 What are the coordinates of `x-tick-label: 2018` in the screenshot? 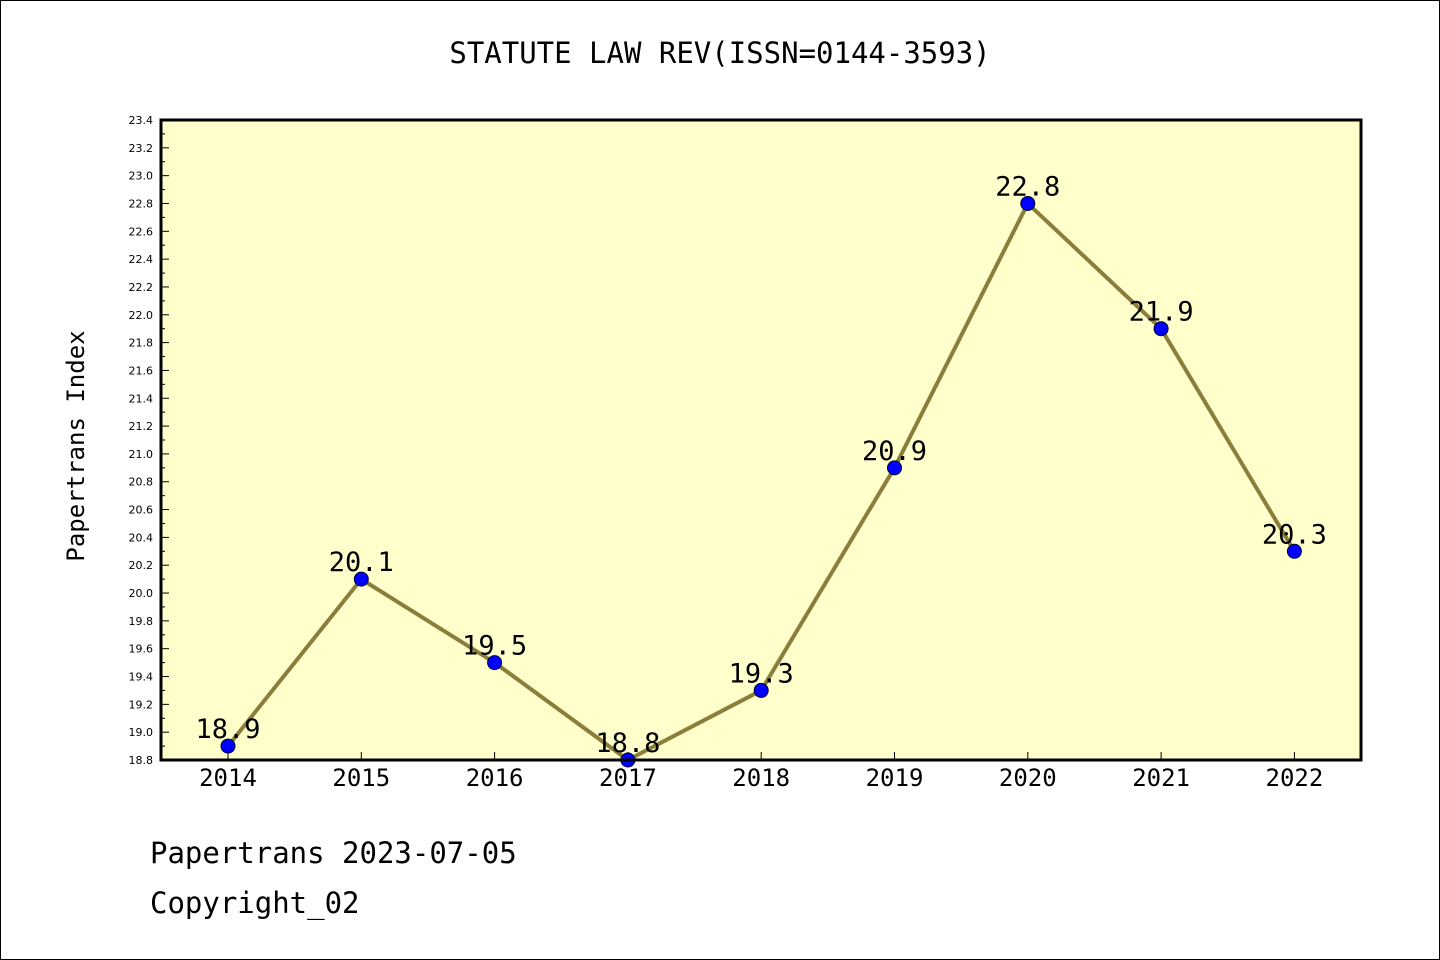 It's located at (761, 778).